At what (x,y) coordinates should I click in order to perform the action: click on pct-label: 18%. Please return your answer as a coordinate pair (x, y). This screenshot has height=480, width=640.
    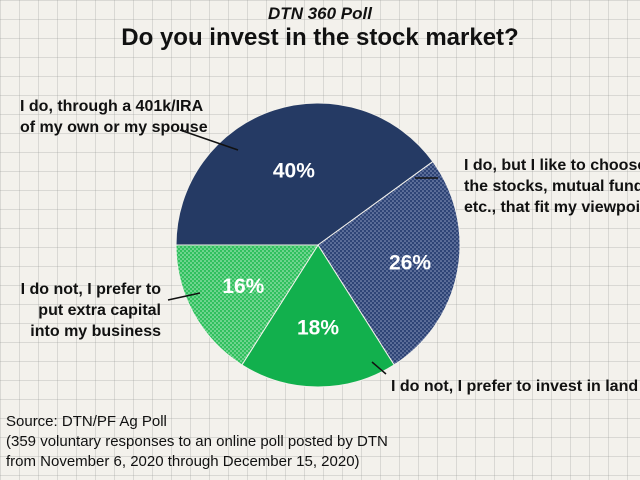
    Looking at the image, I should click on (318, 327).